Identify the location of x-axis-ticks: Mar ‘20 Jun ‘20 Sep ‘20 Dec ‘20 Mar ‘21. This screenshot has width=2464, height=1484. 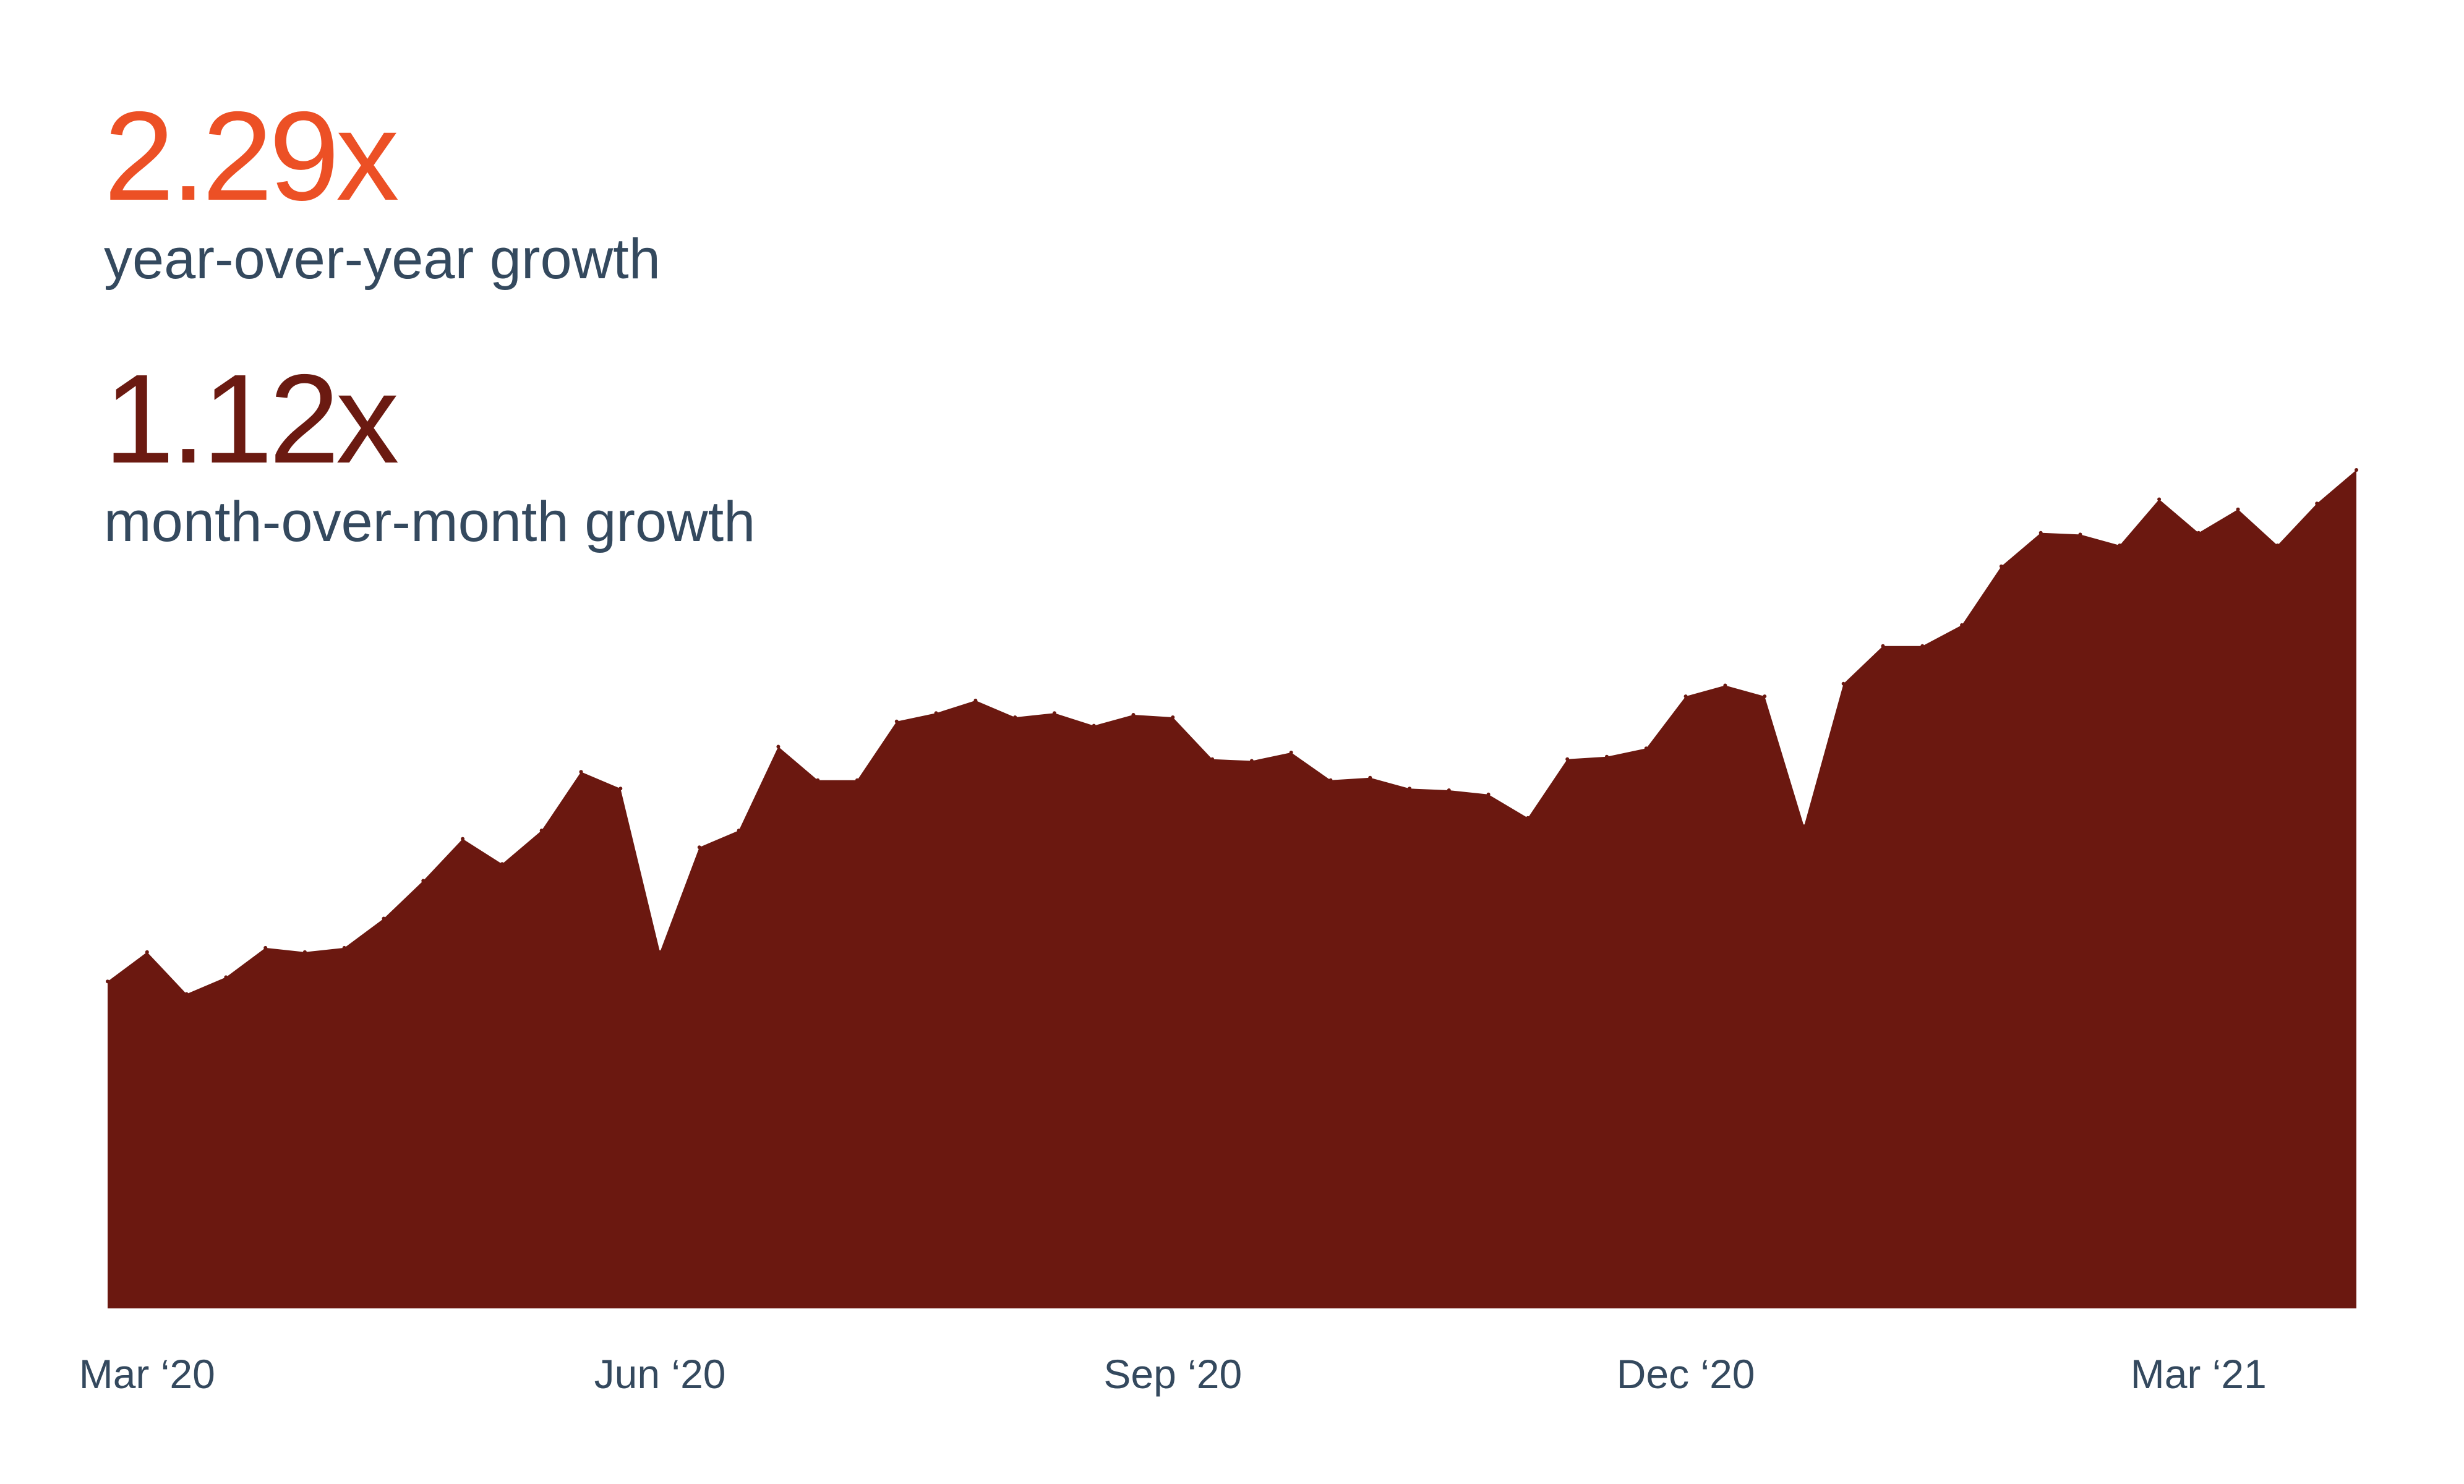
(1173, 1374).